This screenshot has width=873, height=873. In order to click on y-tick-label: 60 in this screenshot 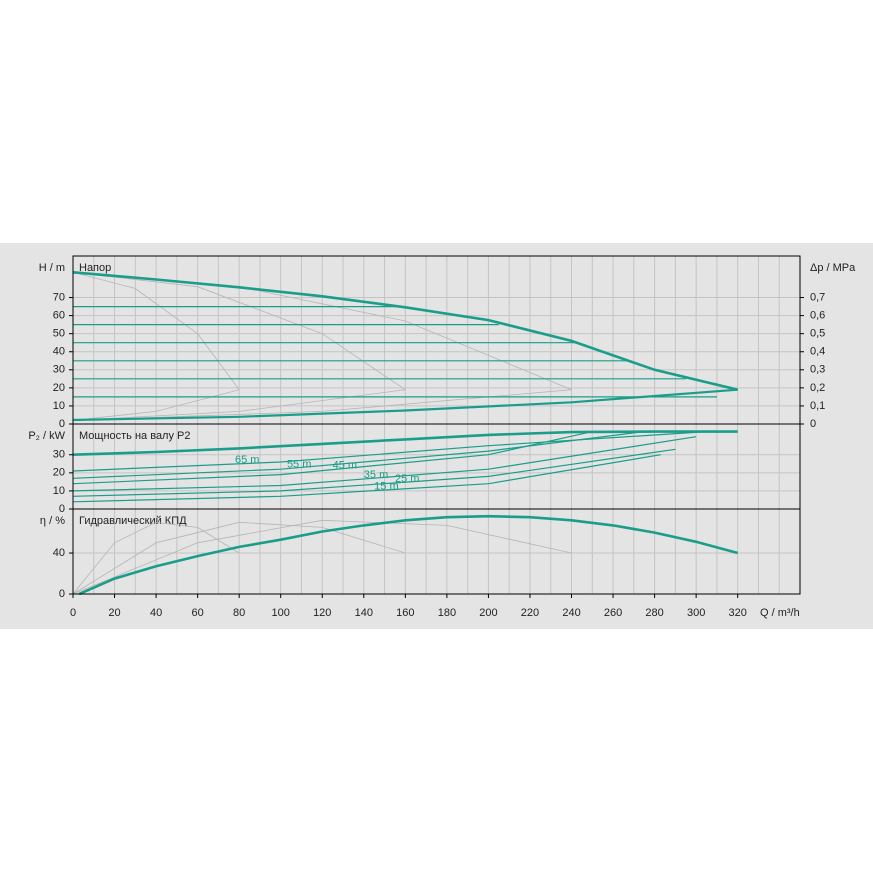, I will do `click(59, 316)`.